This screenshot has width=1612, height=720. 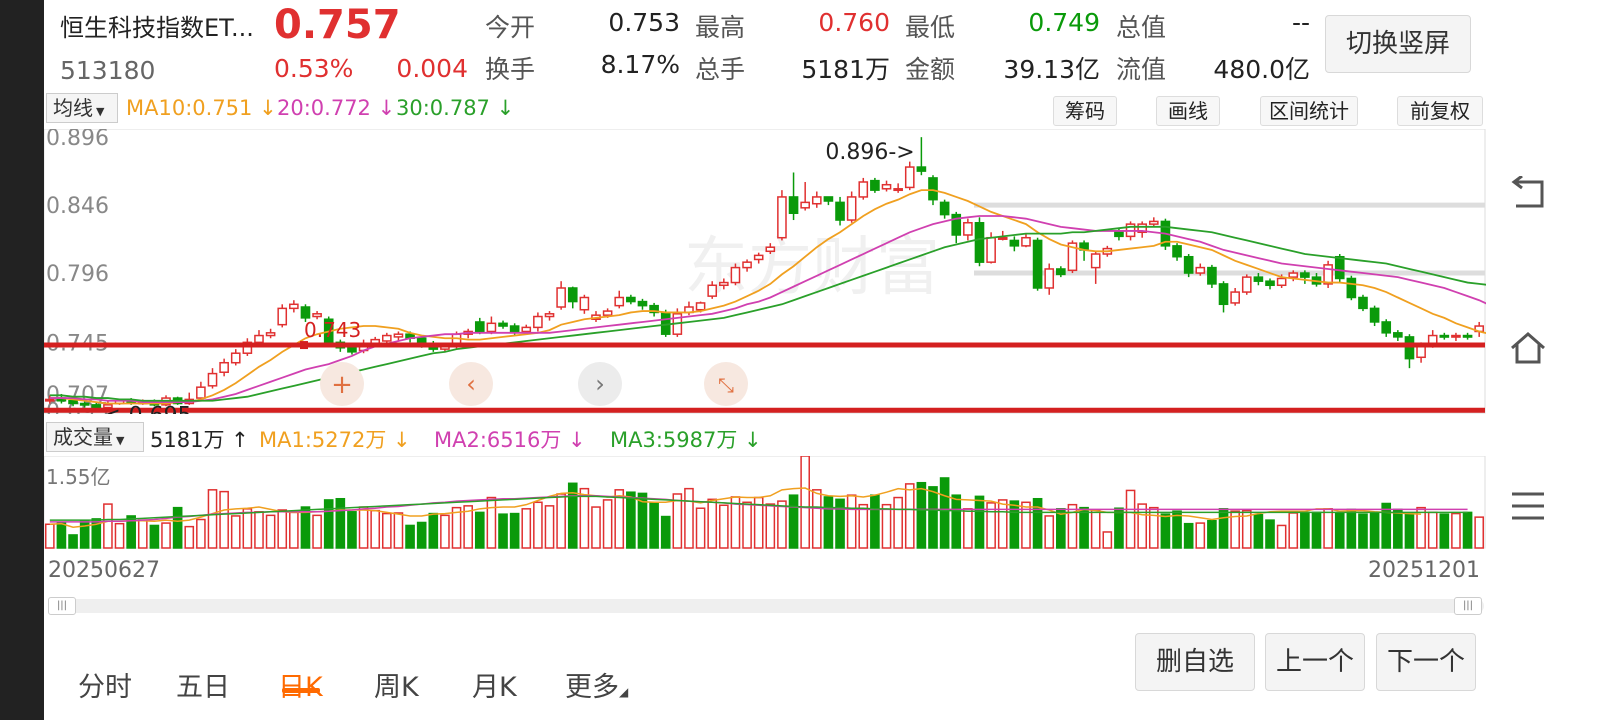 What do you see at coordinates (1398, 44) in the screenshot?
I see `toggle-portrait-button: 切换竖屏` at bounding box center [1398, 44].